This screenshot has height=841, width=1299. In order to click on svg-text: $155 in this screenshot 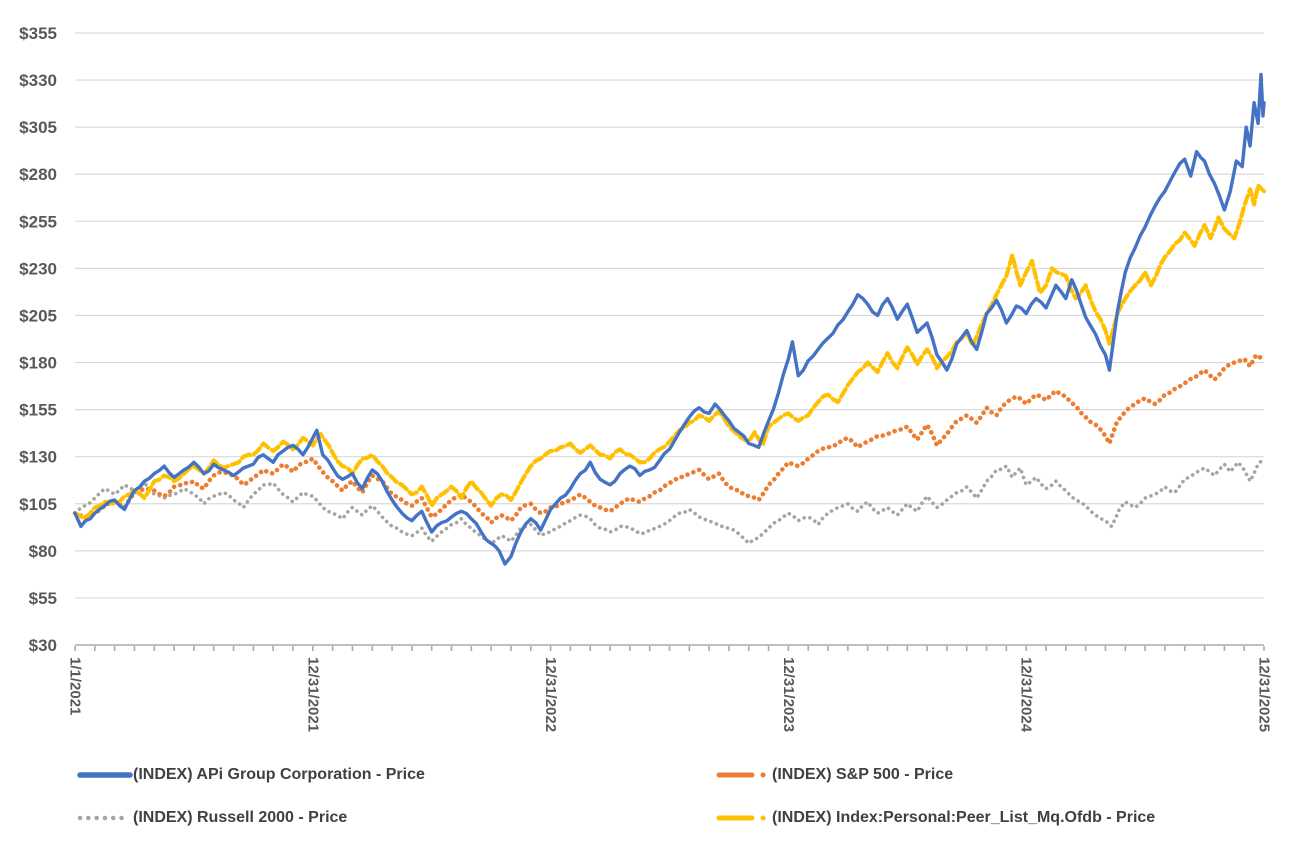, I will do `click(38, 410)`.